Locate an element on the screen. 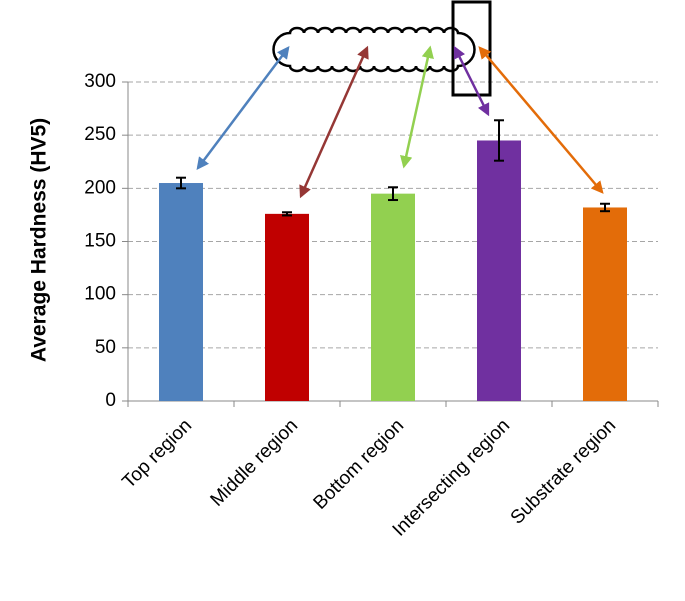 The height and width of the screenshot is (601, 685). x-tick-label: Middle region is located at coordinates (255, 463).